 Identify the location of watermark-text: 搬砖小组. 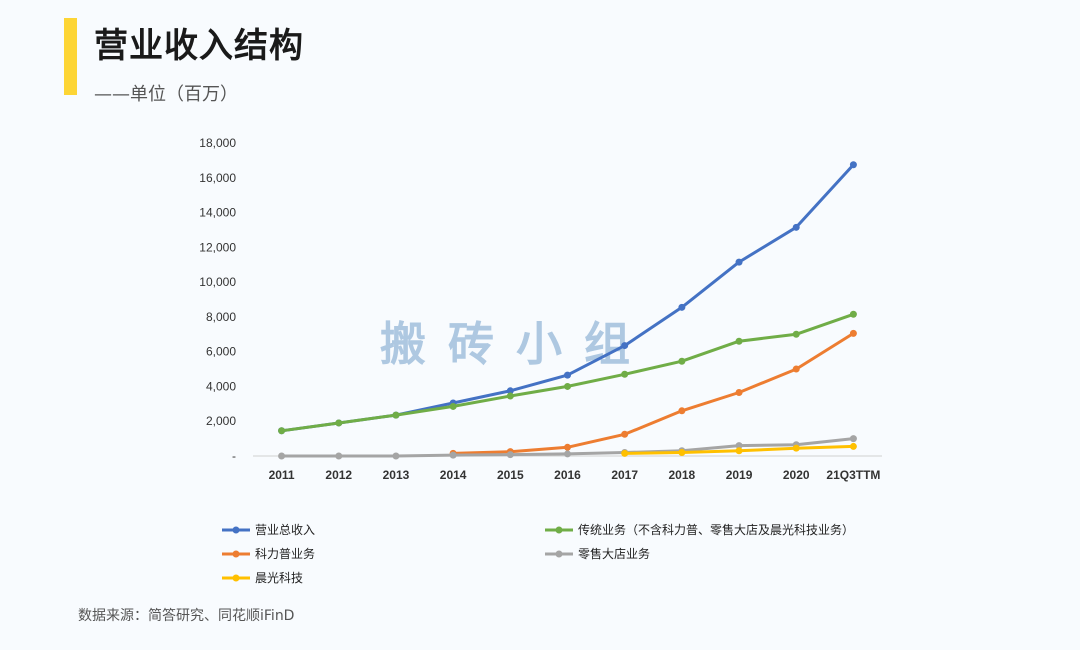
(516, 344).